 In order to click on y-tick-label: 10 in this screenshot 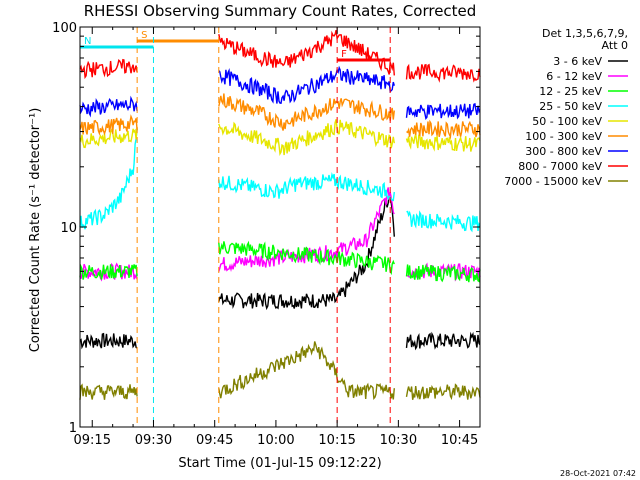, I will do `click(68, 228)`.